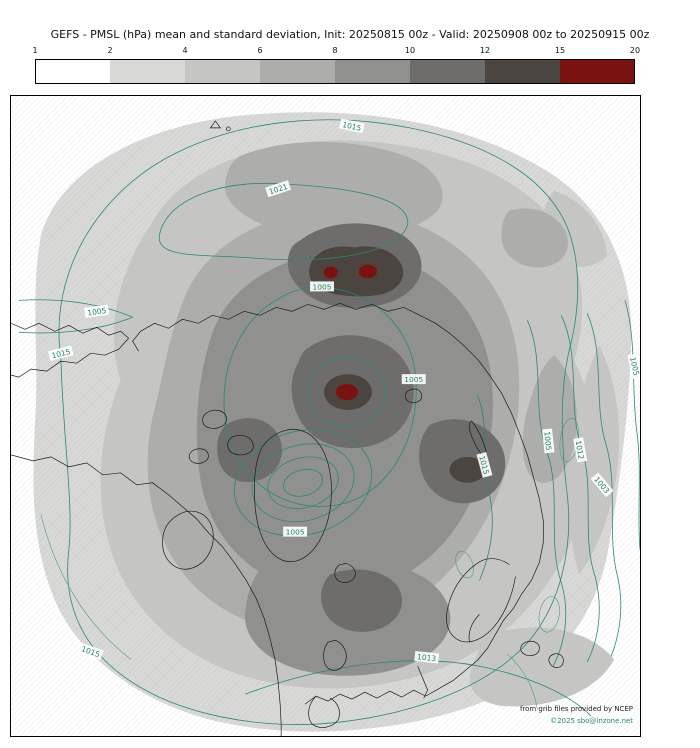 This screenshot has width=700, height=748. What do you see at coordinates (635, 50) in the screenshot?
I see `colorbar-tick: 20` at bounding box center [635, 50].